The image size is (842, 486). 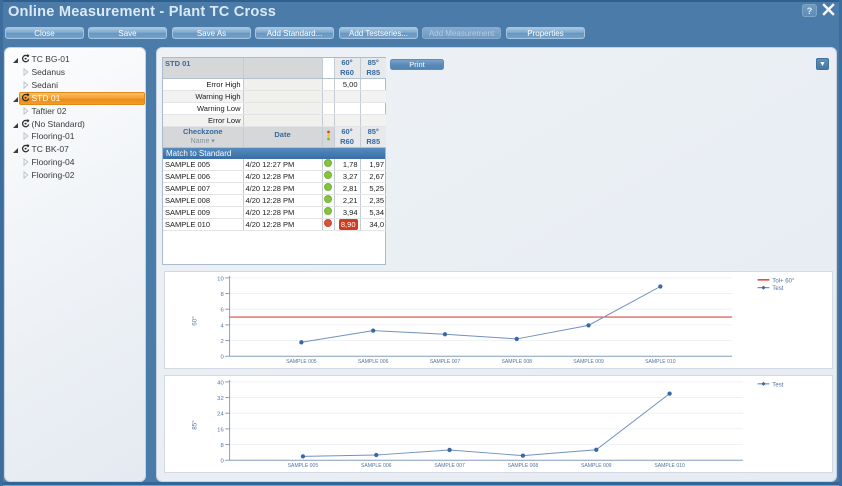 I want to click on svg-text: 10, so click(x=220, y=279).